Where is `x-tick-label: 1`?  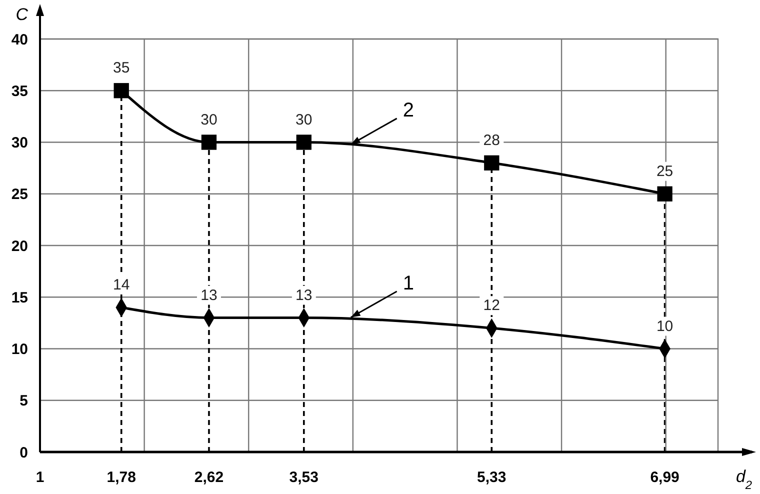
x-tick-label: 1 is located at coordinates (40, 477).